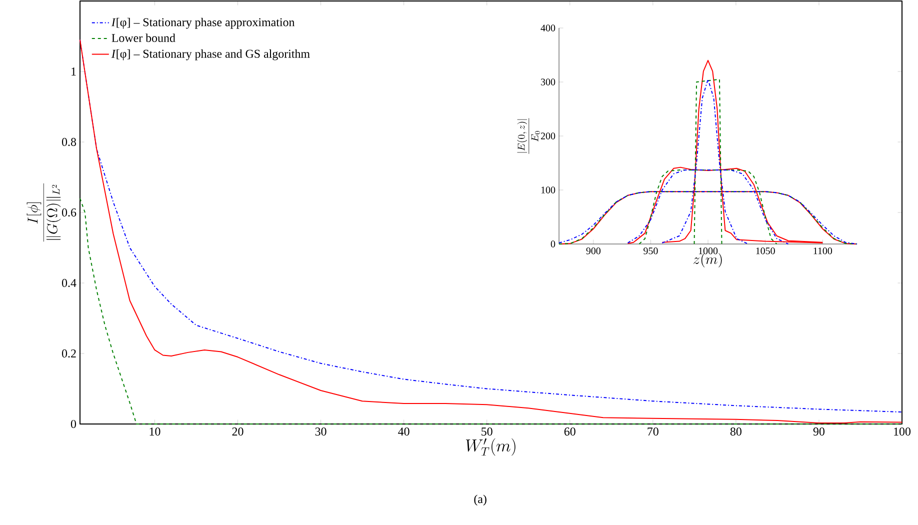 The width and height of the screenshot is (918, 525). I want to click on y-tick-label: 0.4, so click(69, 283).